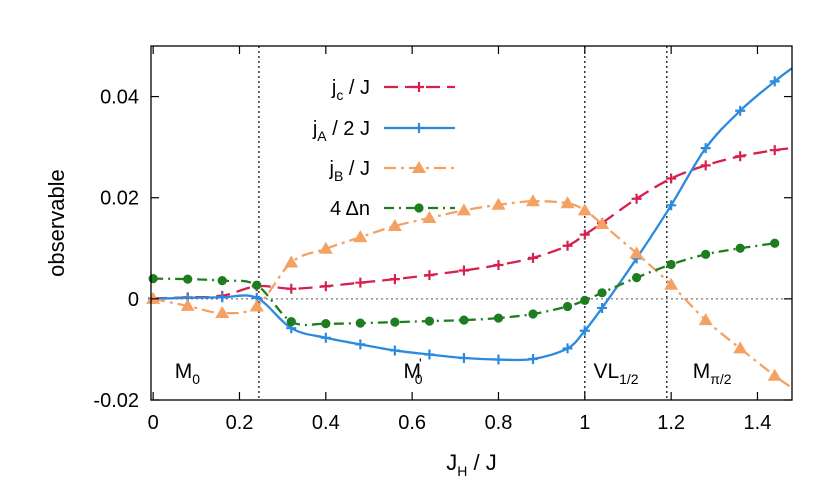 Image resolution: width=830 pixels, height=488 pixels. Describe the element at coordinates (615, 373) in the screenshot. I see `region-label-2: VL1/2` at that location.